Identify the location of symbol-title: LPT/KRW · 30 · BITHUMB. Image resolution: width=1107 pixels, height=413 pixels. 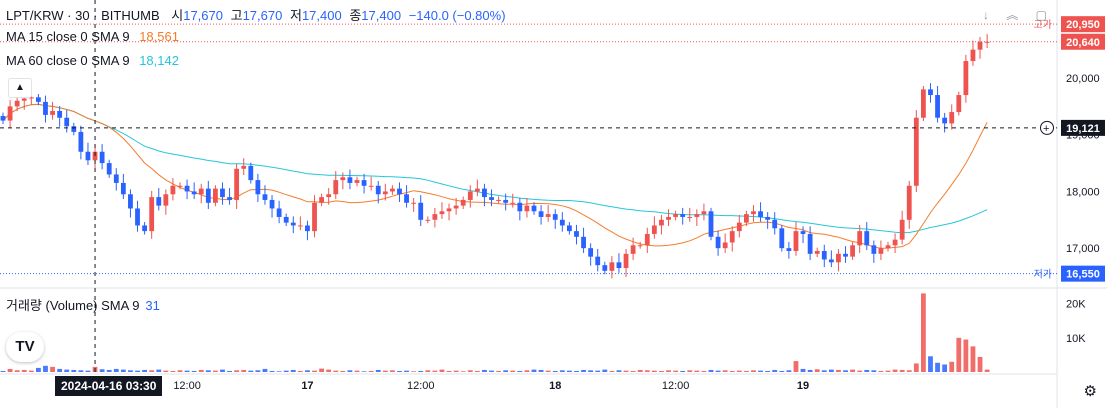
(83, 15).